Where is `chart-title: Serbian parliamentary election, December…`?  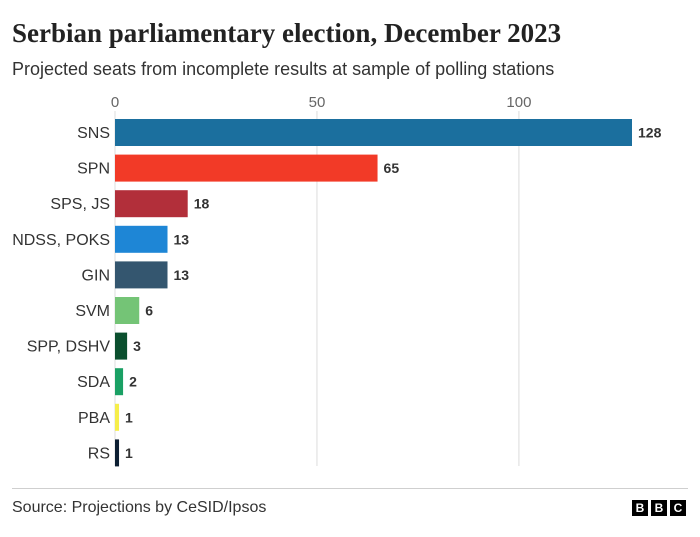 chart-title: Serbian parliamentary election, December… is located at coordinates (287, 33).